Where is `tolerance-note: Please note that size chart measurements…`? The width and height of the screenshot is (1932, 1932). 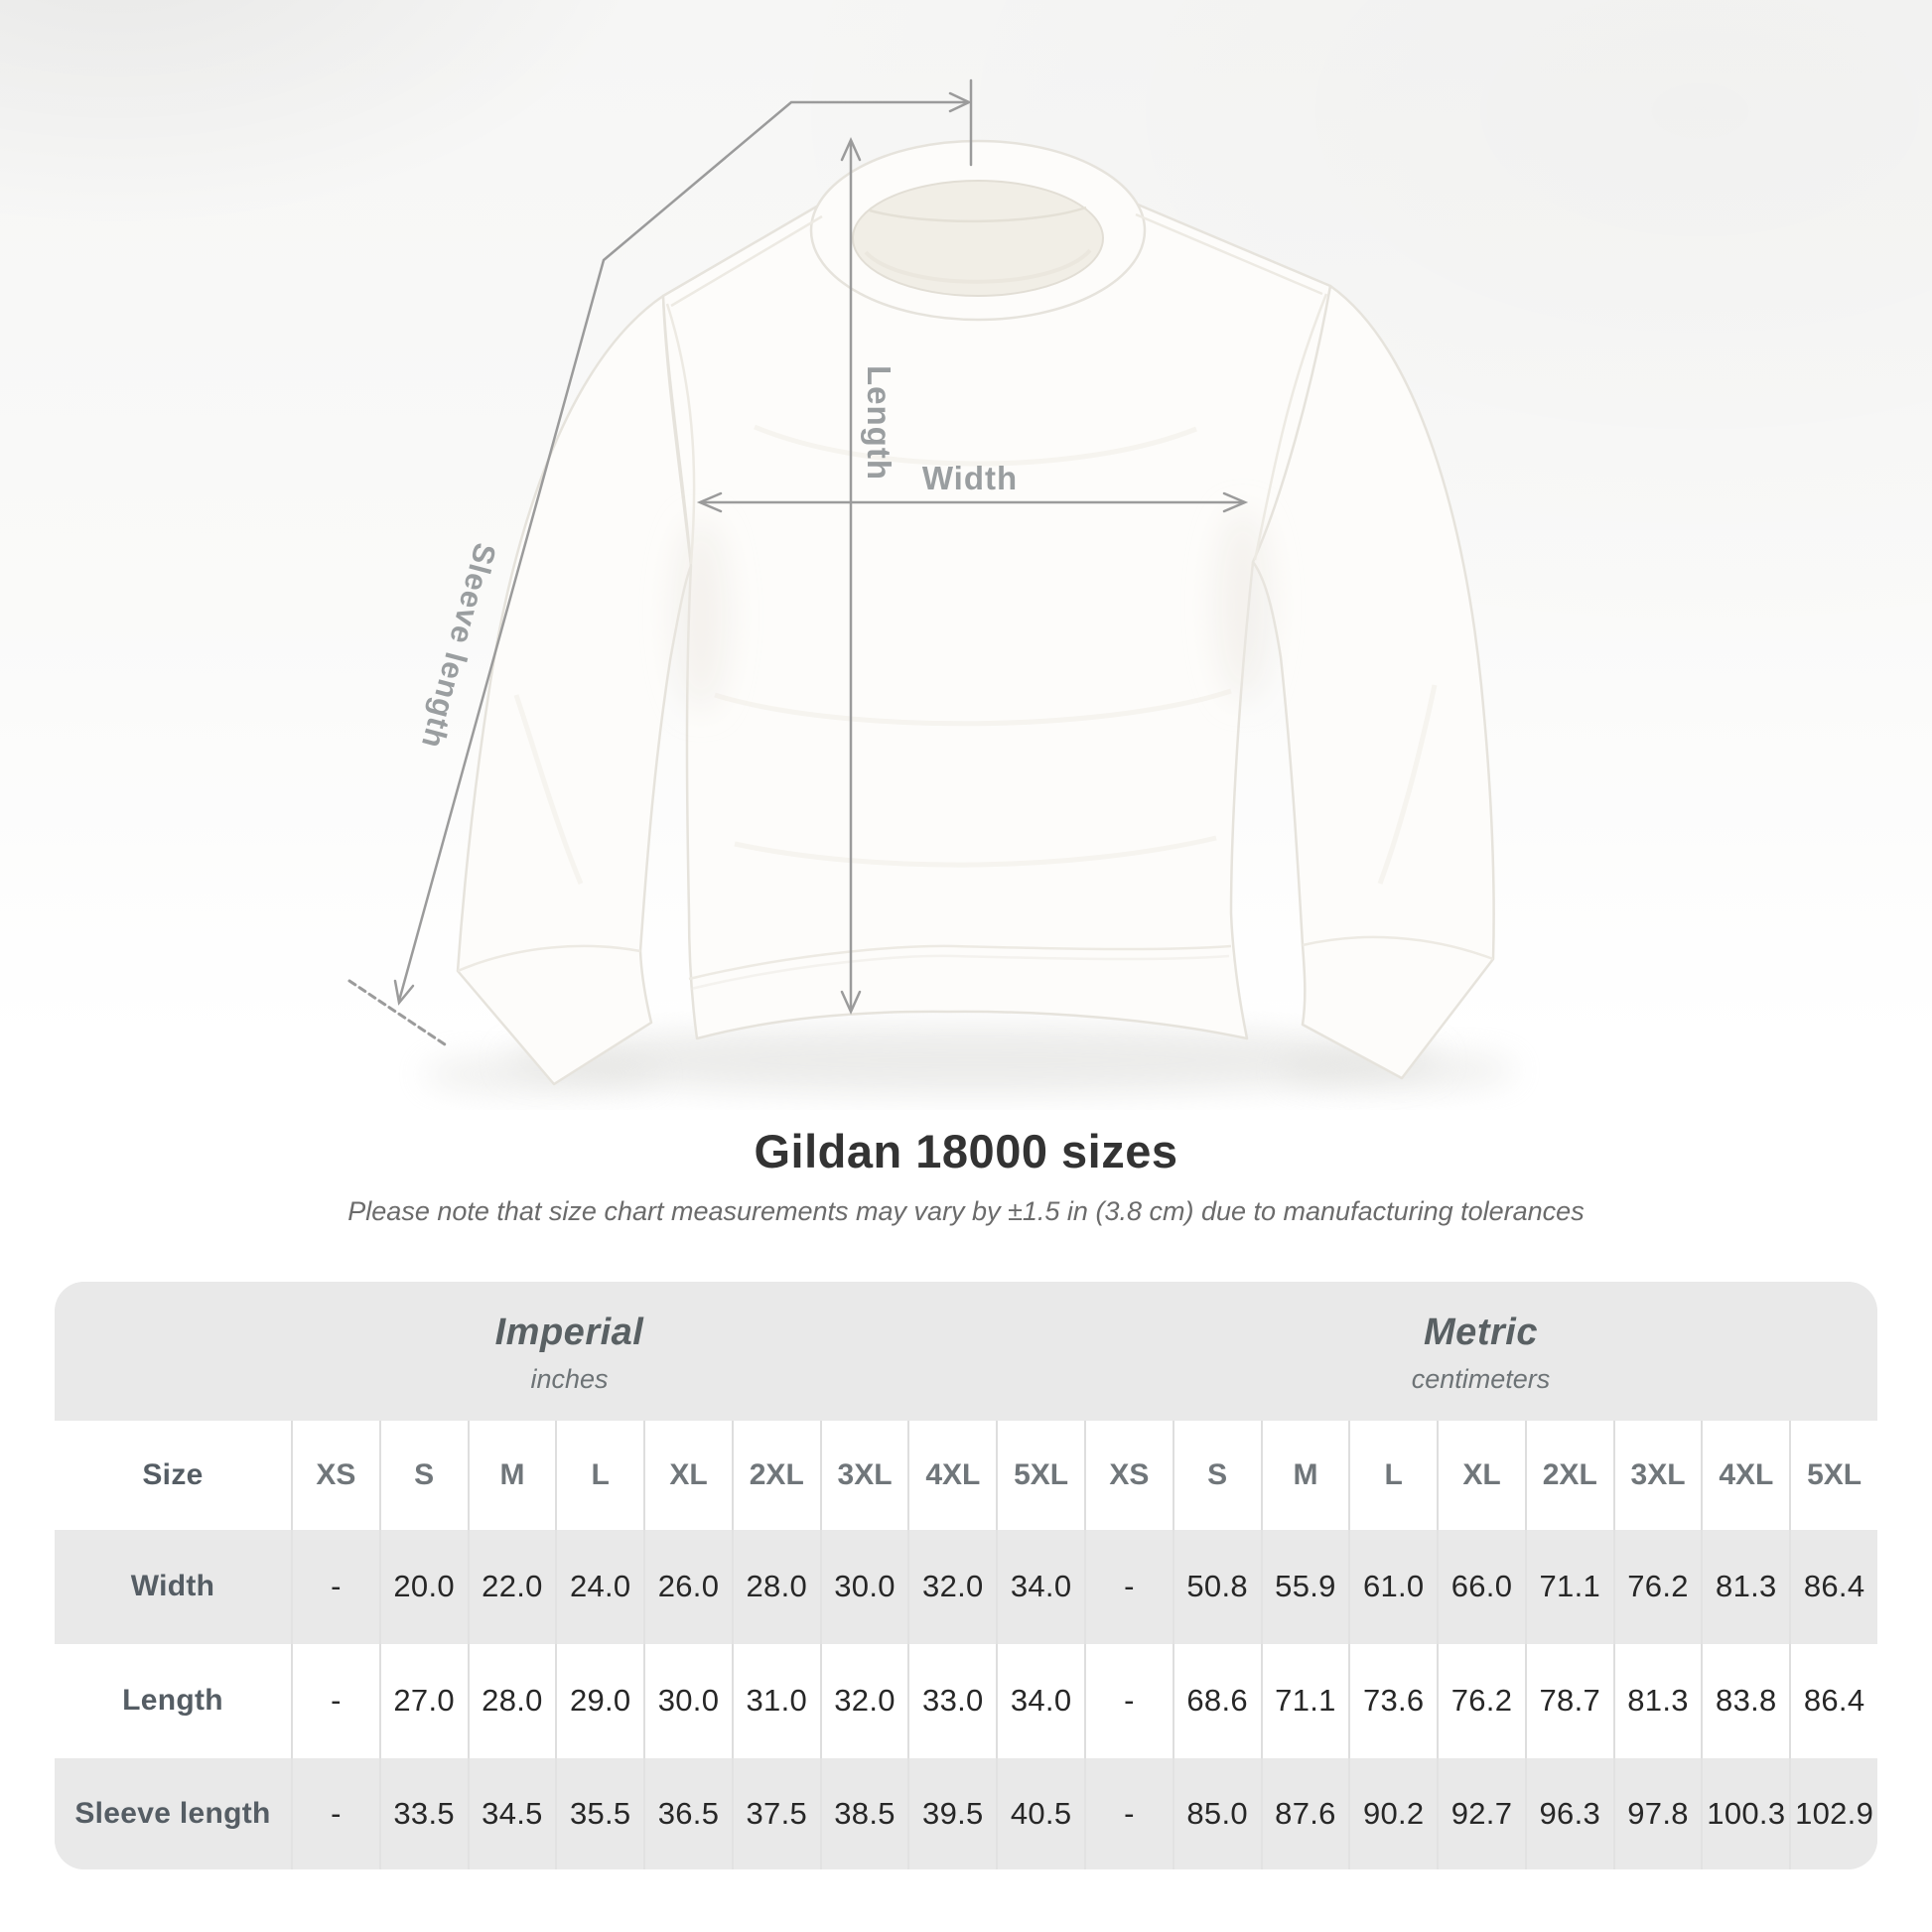 tolerance-note: Please note that size chart measurements… is located at coordinates (966, 1212).